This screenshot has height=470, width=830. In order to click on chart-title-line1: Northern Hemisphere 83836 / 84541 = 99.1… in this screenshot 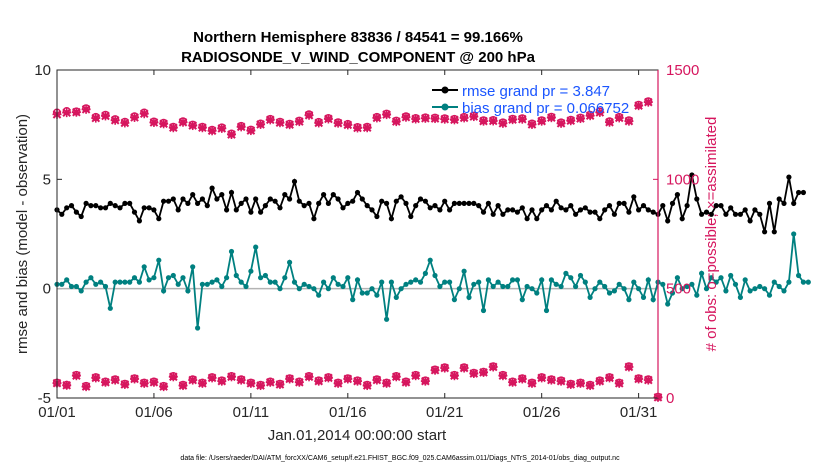, I will do `click(358, 37)`.